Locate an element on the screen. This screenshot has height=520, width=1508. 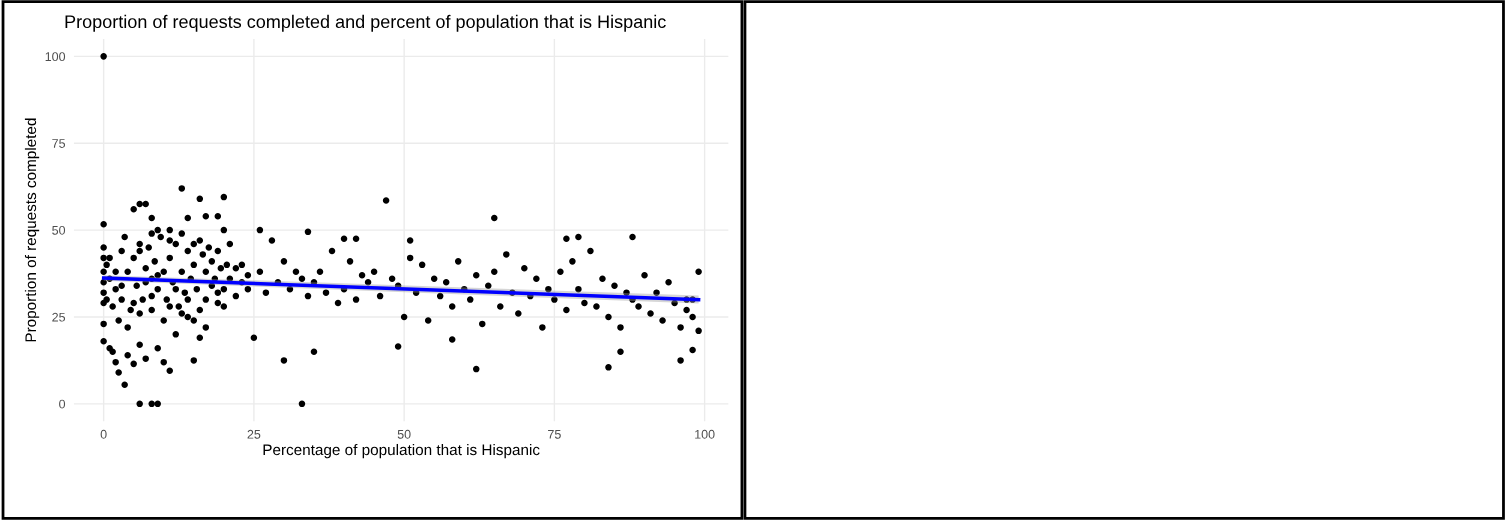
x-tick-label: 50 is located at coordinates (404, 434).